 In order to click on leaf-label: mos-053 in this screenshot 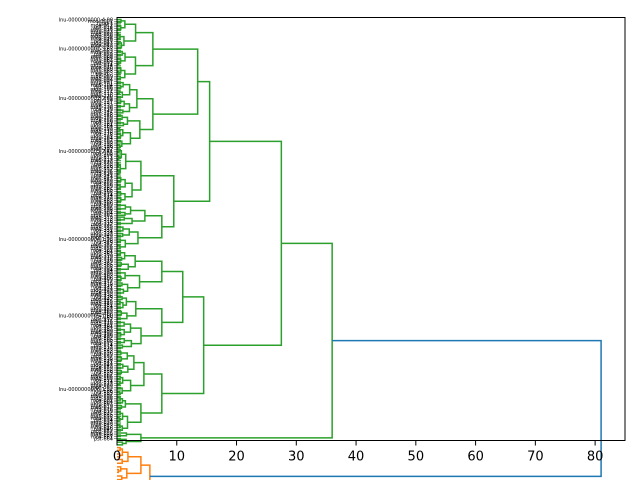, I will do `click(102, 51)`.